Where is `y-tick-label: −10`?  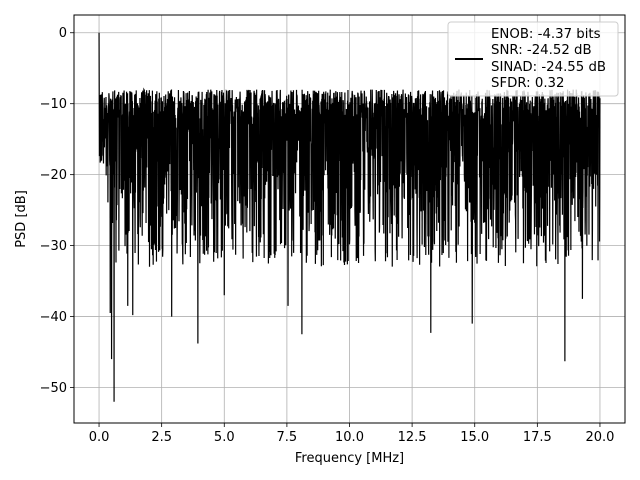 y-tick-label: −10 is located at coordinates (53, 104).